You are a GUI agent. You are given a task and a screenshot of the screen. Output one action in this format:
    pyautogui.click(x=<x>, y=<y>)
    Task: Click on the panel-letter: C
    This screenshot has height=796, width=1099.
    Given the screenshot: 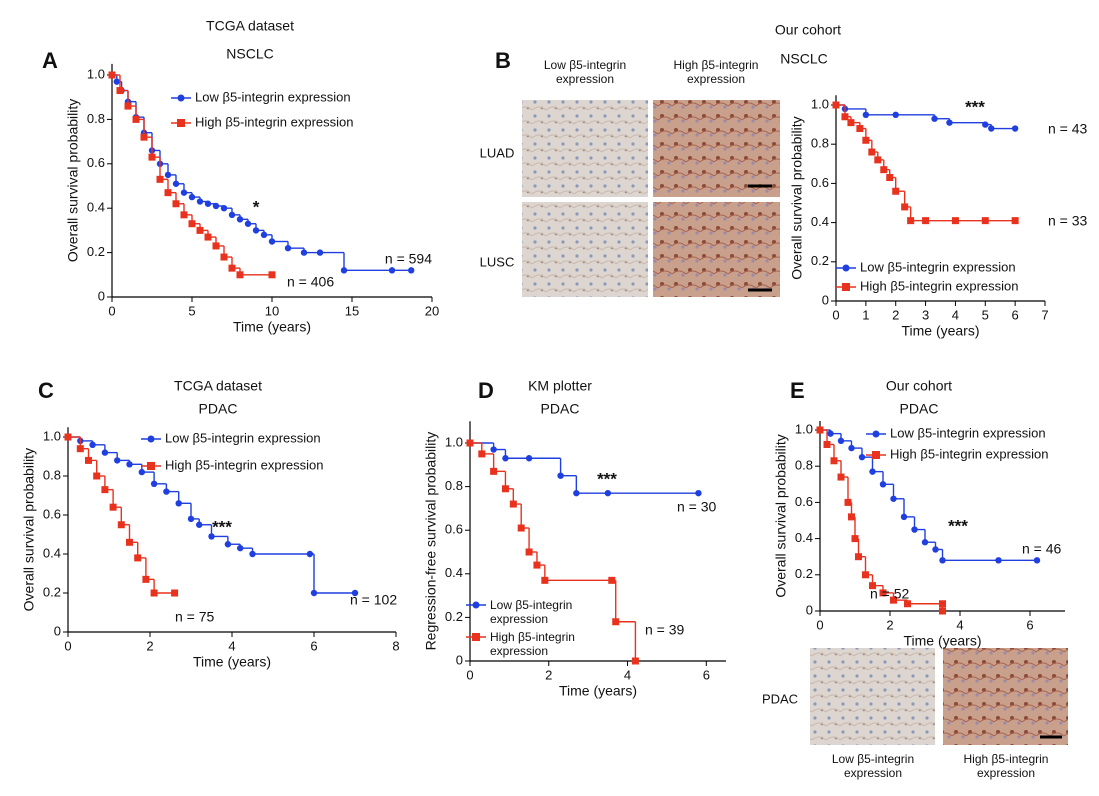 What is the action you would take?
    pyautogui.click(x=46, y=390)
    